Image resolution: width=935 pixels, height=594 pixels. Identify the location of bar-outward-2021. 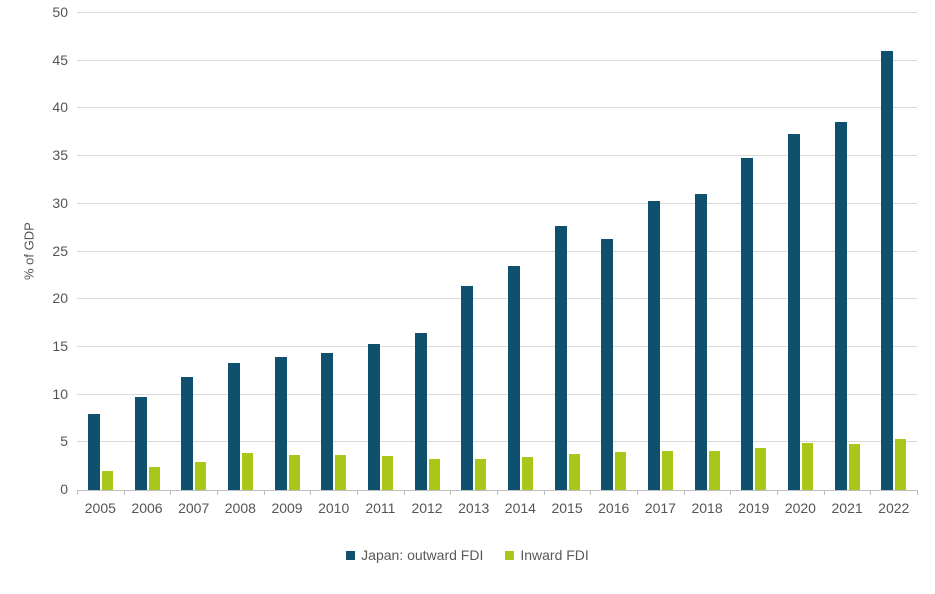
(840, 305).